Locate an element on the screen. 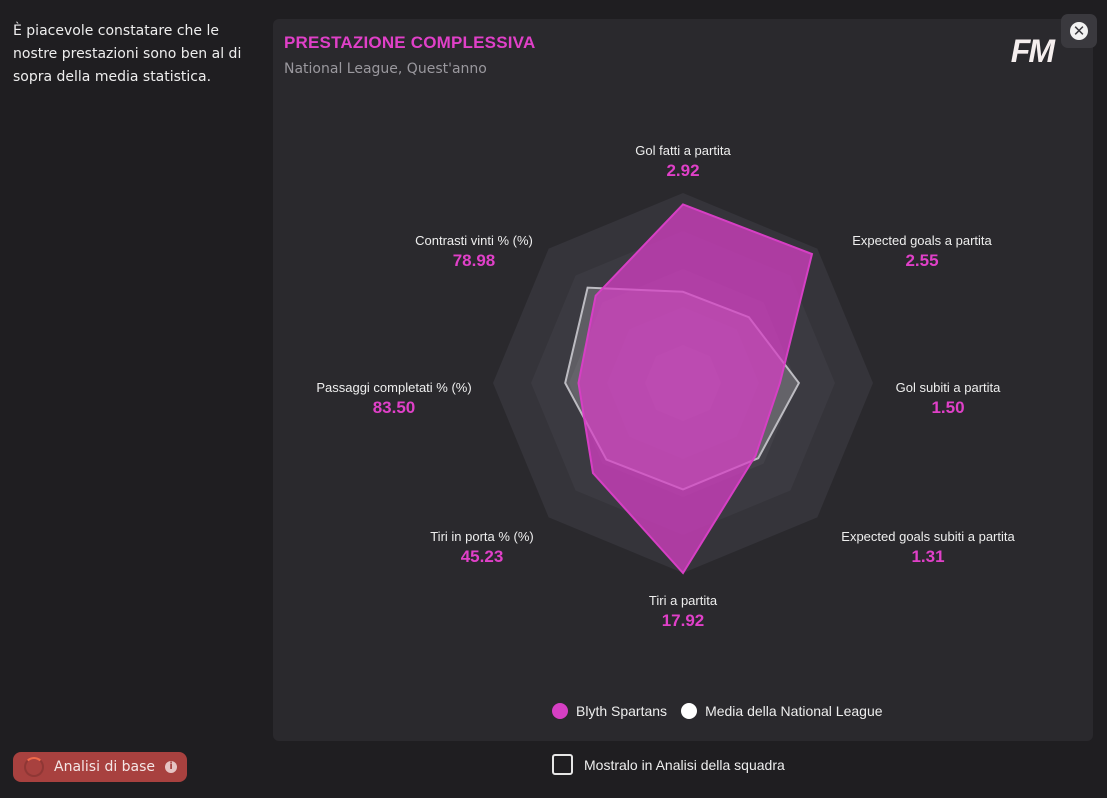 This screenshot has width=1107, height=798. fm-logo: FM is located at coordinates (1032, 51).